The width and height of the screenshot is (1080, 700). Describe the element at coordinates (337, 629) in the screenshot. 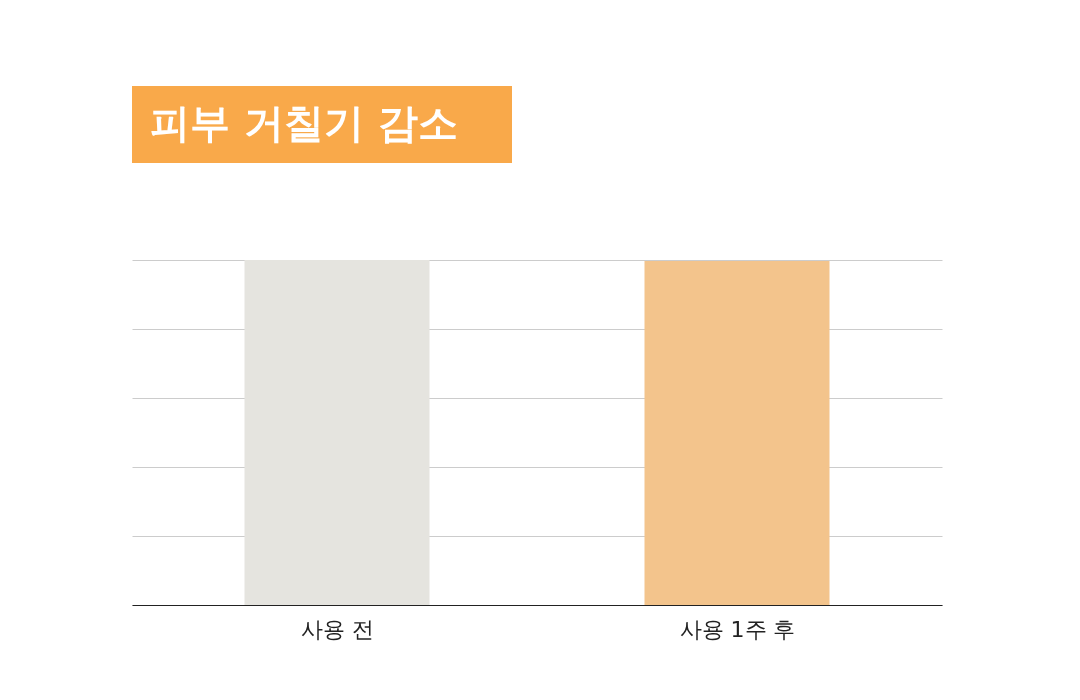

I see `x-tick-label: 사용 전` at that location.